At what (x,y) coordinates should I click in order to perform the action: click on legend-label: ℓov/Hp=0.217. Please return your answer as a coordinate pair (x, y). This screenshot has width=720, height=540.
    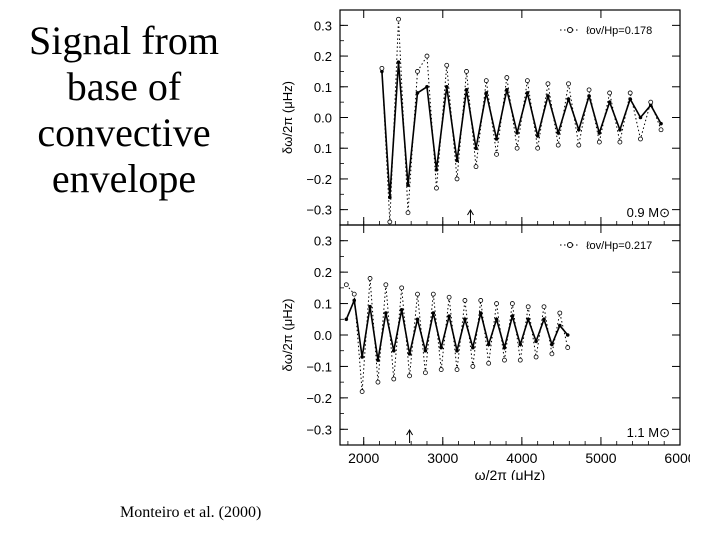
    Looking at the image, I should click on (619, 246).